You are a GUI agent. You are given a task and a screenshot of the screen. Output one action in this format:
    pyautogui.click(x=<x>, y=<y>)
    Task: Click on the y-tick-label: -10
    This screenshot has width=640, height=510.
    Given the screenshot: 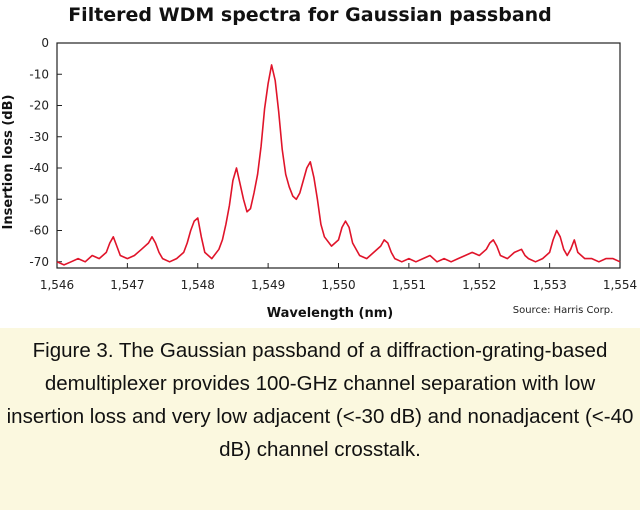 What is the action you would take?
    pyautogui.click(x=39, y=74)
    